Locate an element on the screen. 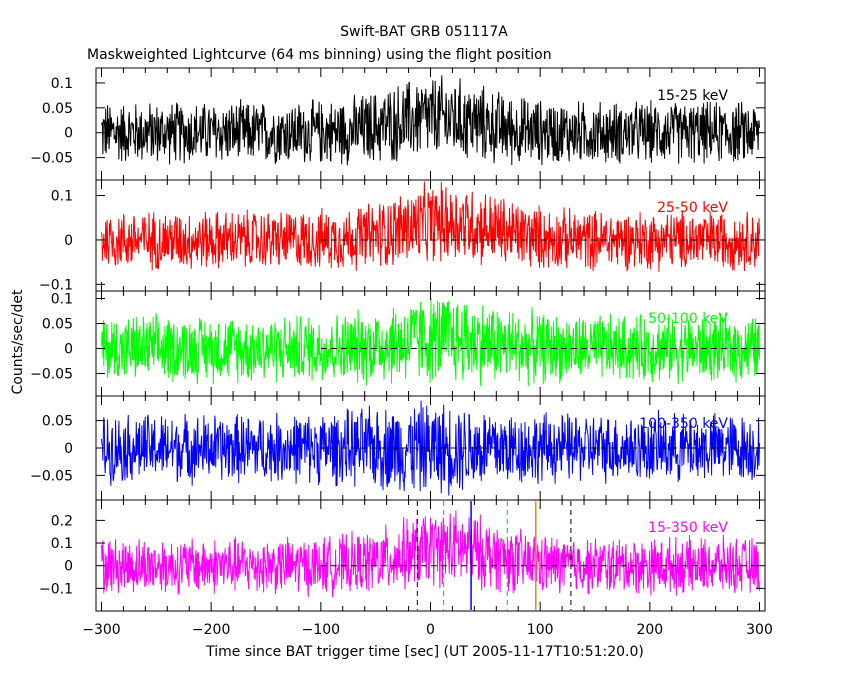 The width and height of the screenshot is (850, 680). x-tick-label: −100 is located at coordinates (321, 630).